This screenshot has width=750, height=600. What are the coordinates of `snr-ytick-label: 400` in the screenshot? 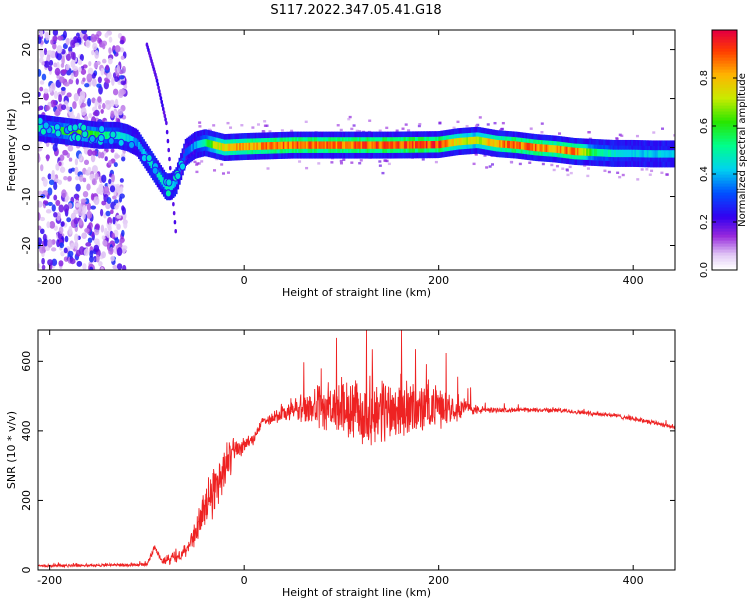 It's located at (26, 430).